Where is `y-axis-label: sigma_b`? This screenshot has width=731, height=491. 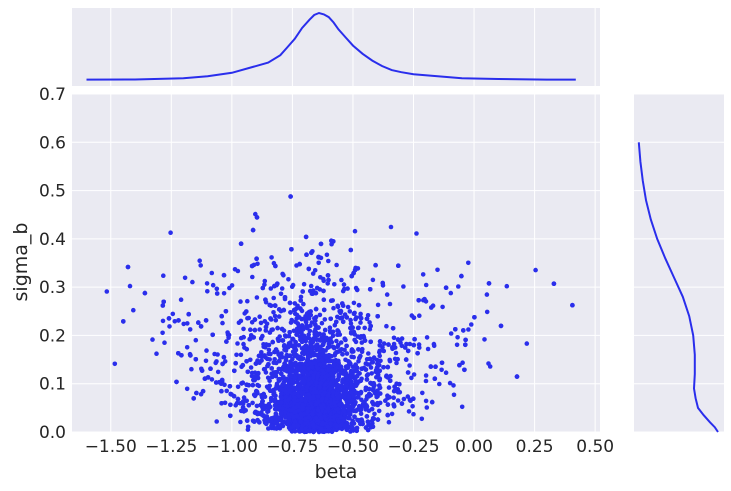
y-axis-label: sigma_b is located at coordinates (21, 262).